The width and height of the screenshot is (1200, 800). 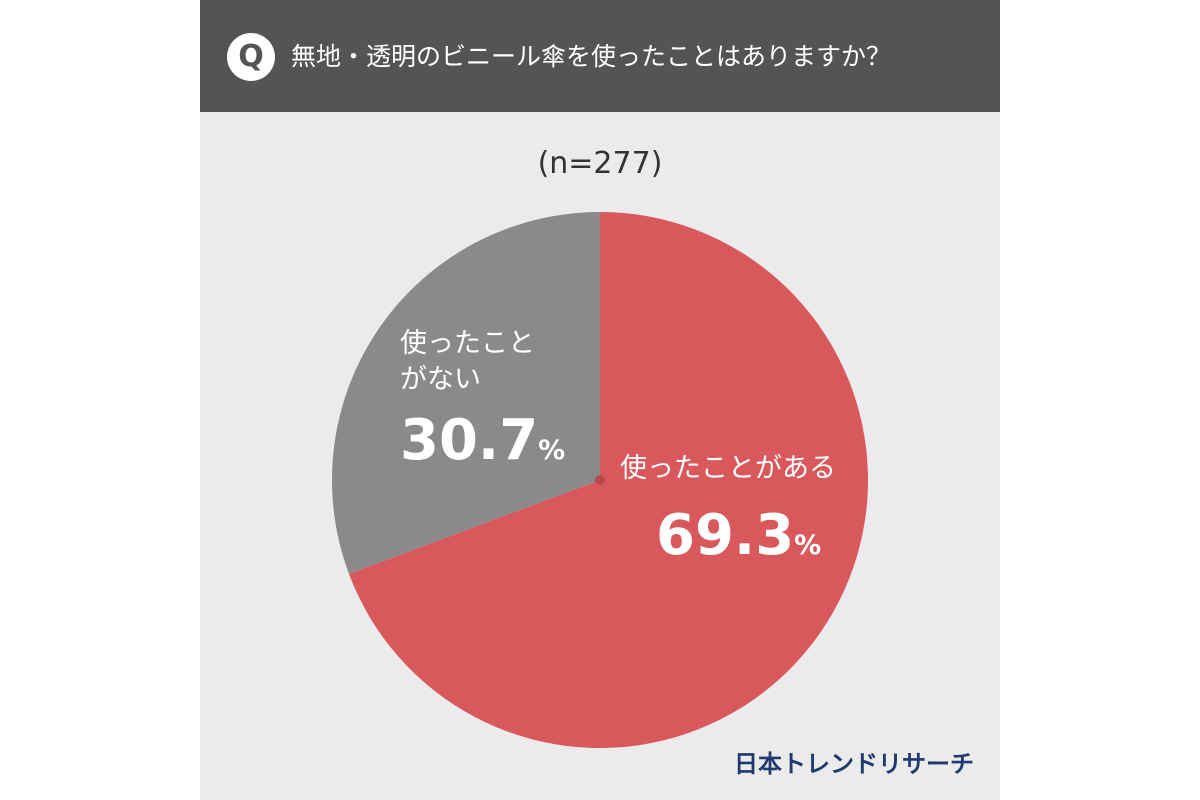 What do you see at coordinates (600, 163) in the screenshot?
I see `sample-size: (n=277)` at bounding box center [600, 163].